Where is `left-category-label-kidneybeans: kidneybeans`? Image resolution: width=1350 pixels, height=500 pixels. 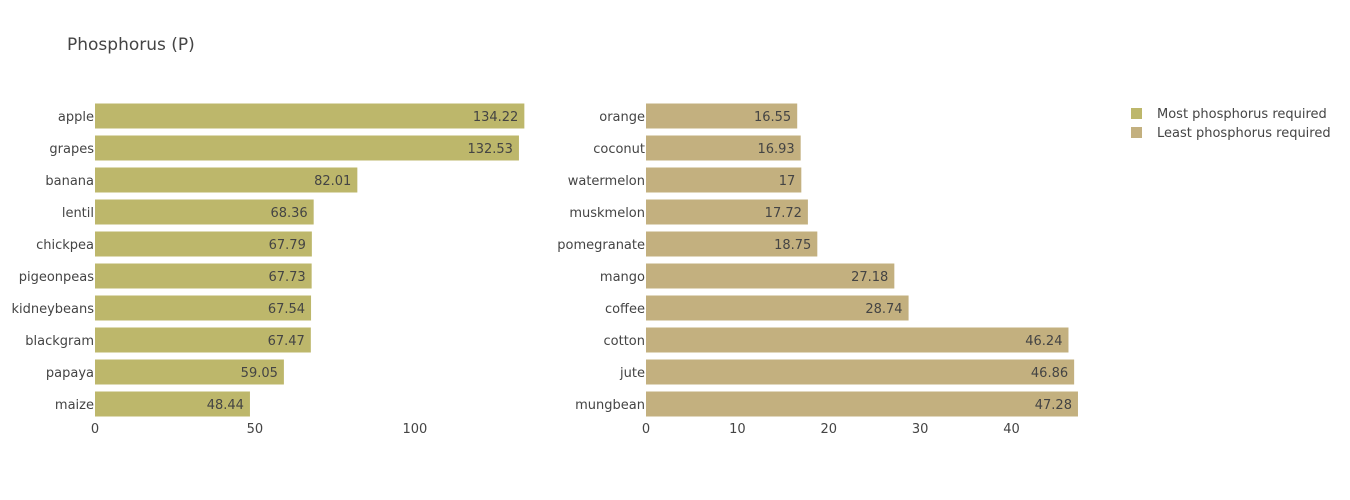
left-category-label-kidneybeans: kidneybeans is located at coordinates (52, 309).